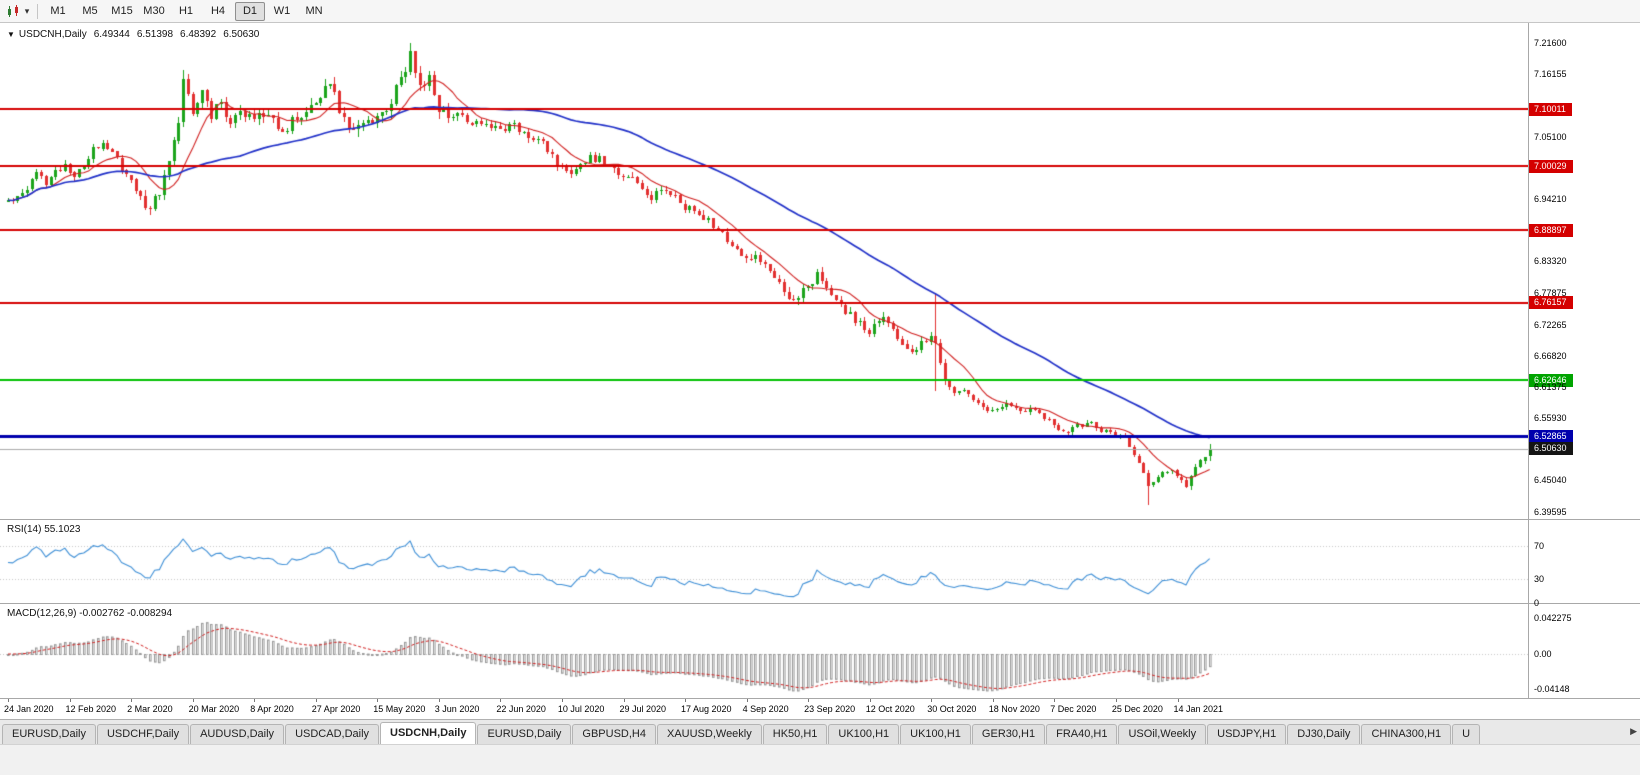  Describe the element at coordinates (1550, 199) in the screenshot. I see `price-axis-label: 6.94210` at that location.